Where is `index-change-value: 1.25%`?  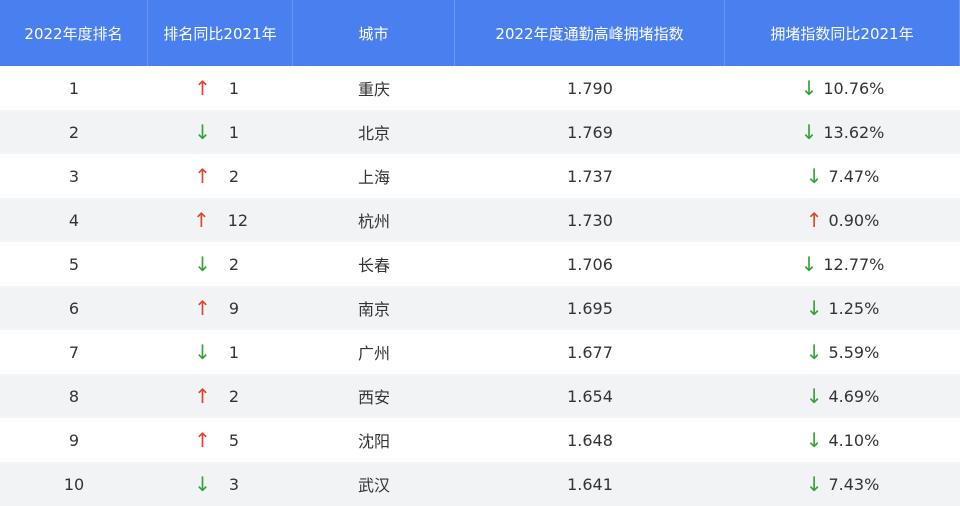
index-change-value: 1.25% is located at coordinates (854, 308).